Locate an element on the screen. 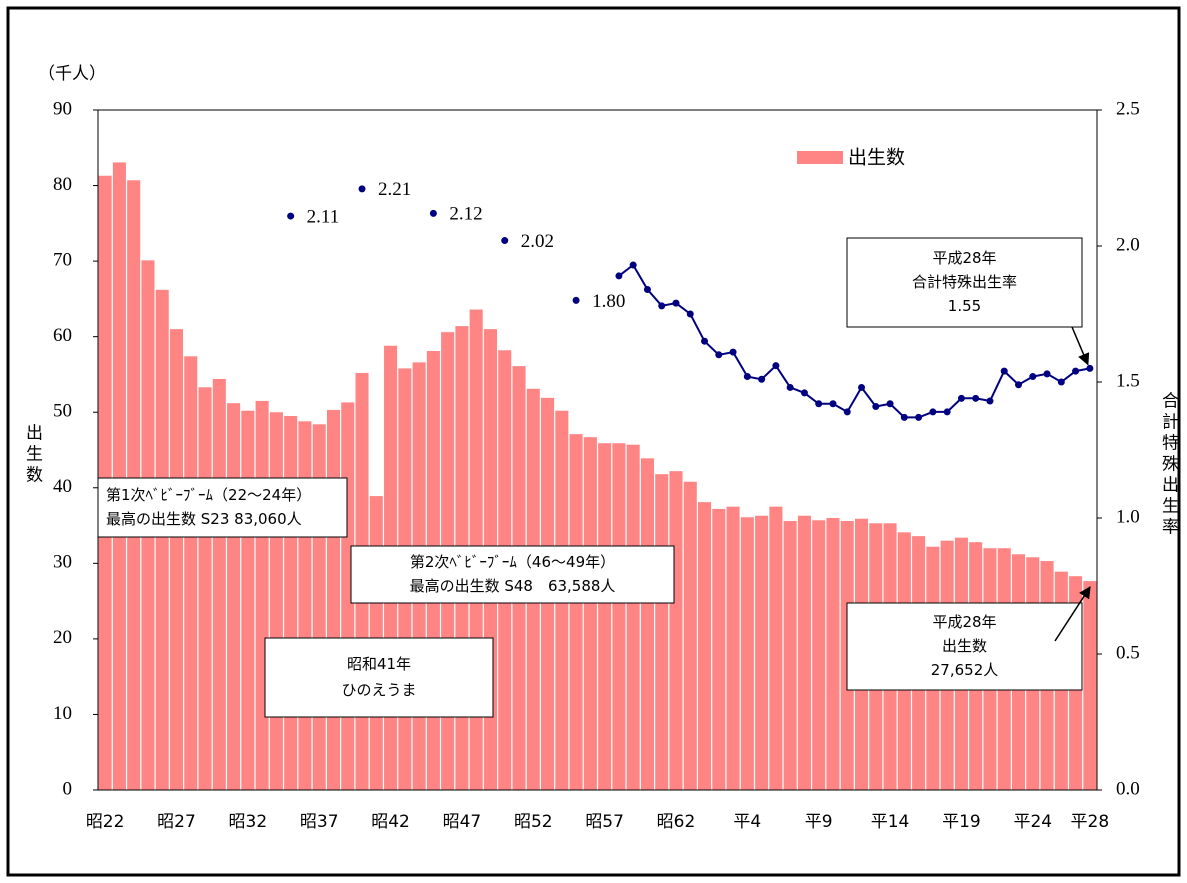 This screenshot has width=1187, height=883. y-tick-label: 20 is located at coordinates (62, 637).